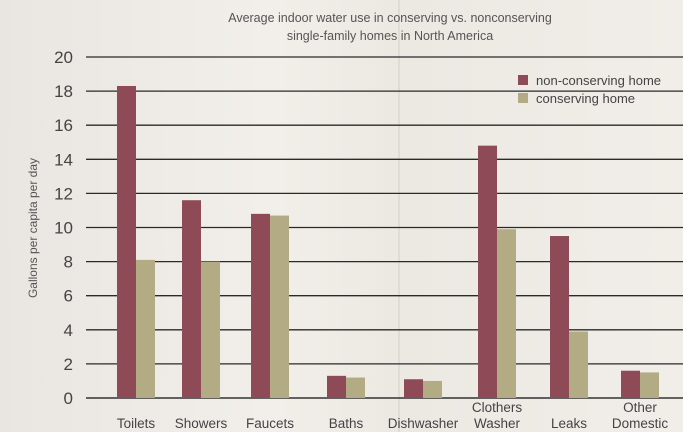 The height and width of the screenshot is (432, 683). I want to click on y-tick-label: 6, so click(68, 296).